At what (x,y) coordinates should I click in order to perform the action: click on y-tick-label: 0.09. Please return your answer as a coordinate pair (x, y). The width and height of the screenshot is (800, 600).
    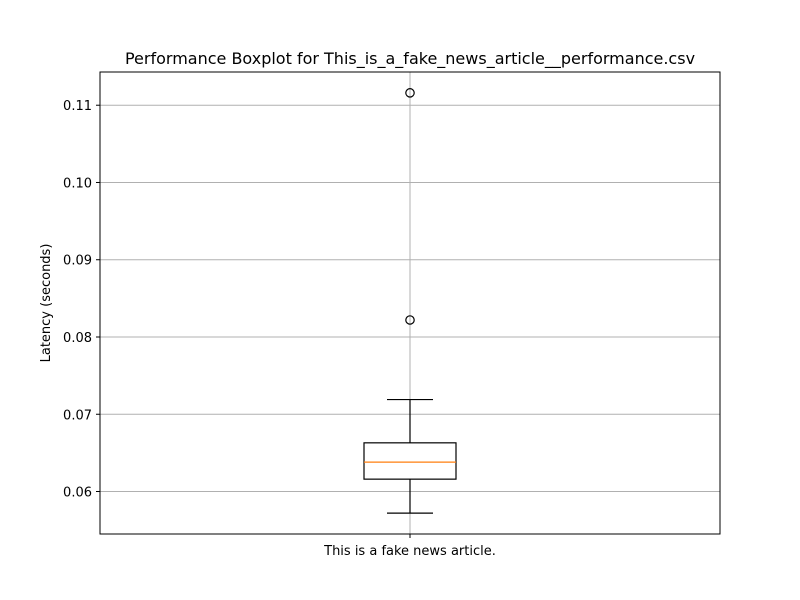
    Looking at the image, I should click on (77, 261).